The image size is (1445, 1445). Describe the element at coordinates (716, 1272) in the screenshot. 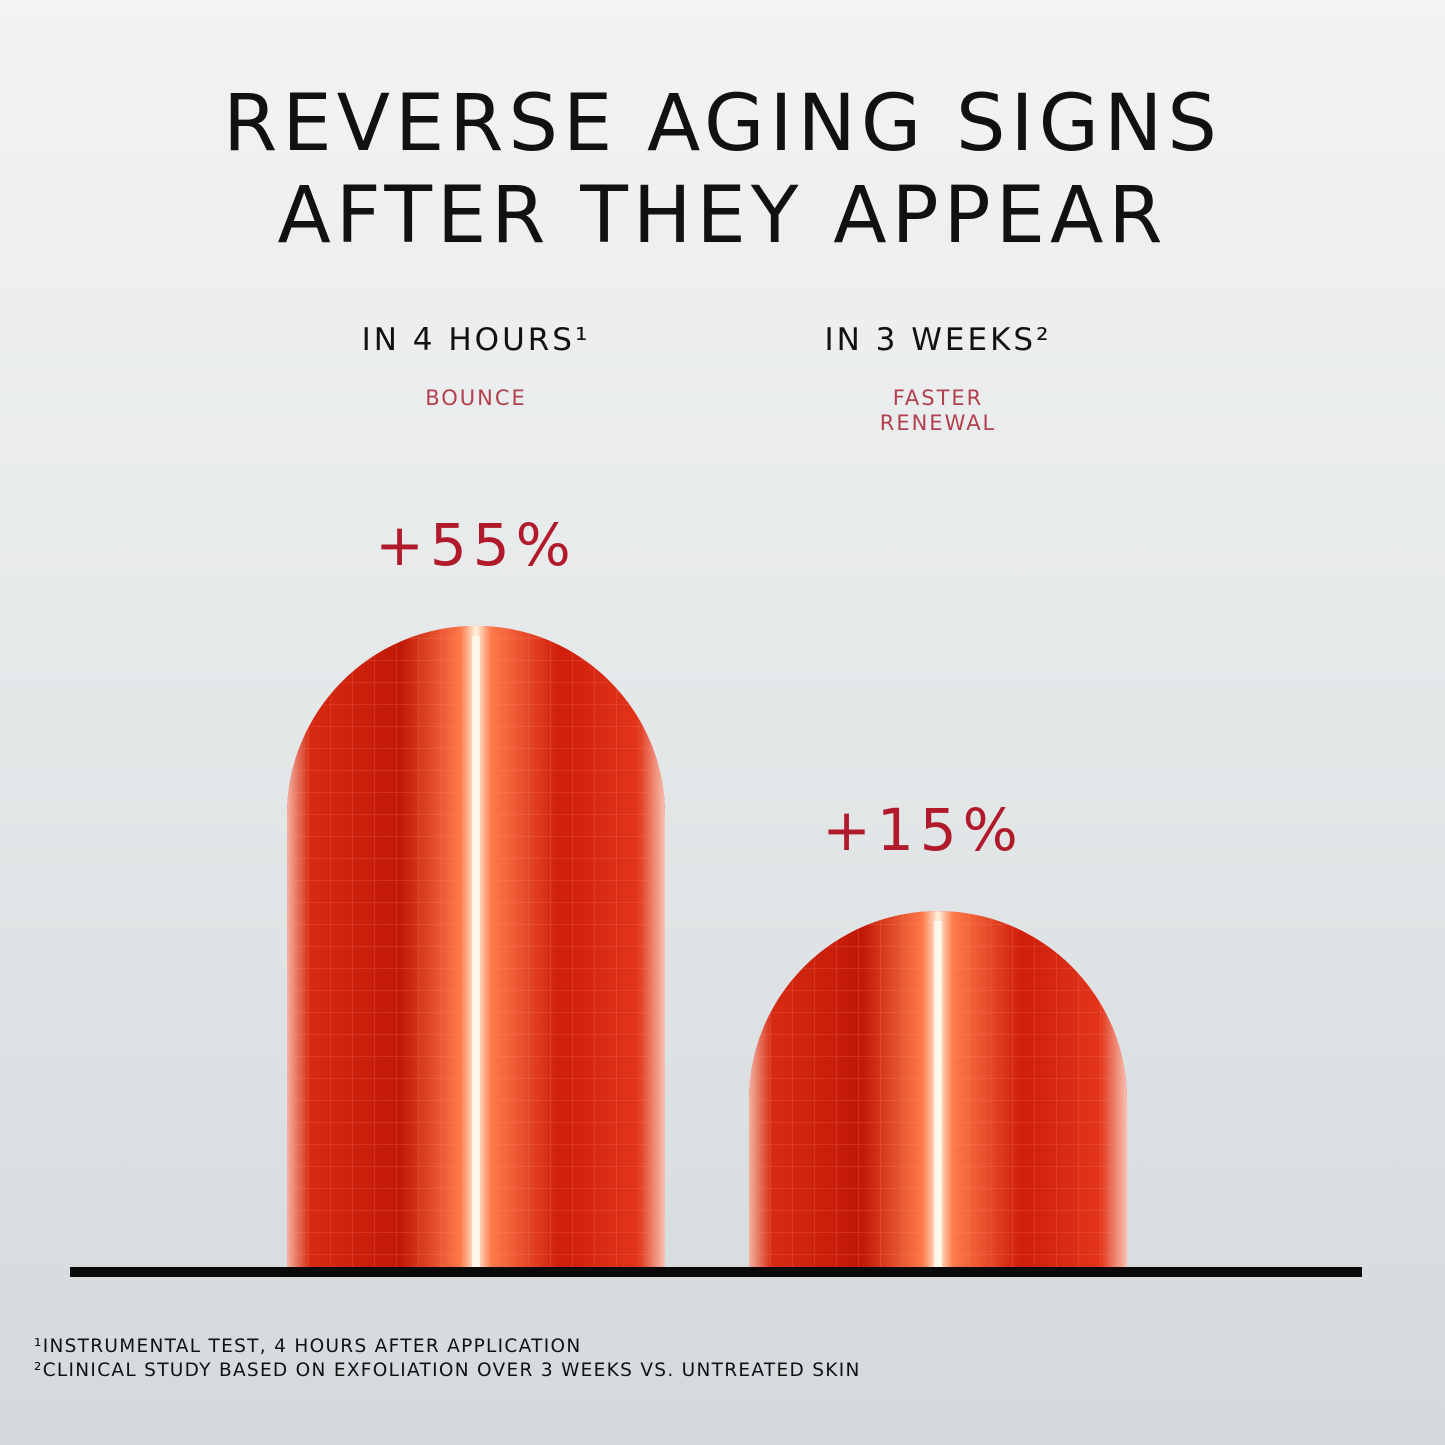

I see `baseline` at that location.